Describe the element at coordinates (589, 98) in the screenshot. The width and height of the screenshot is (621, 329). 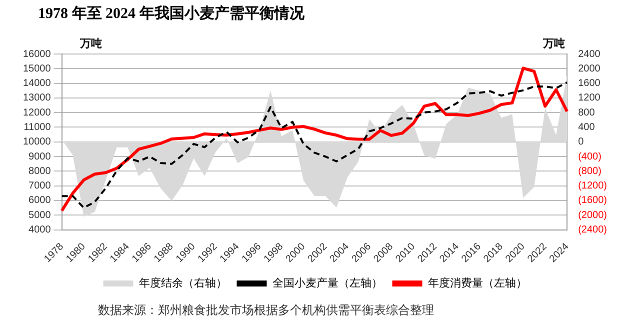
I see `y2-tick-label: 1200` at that location.